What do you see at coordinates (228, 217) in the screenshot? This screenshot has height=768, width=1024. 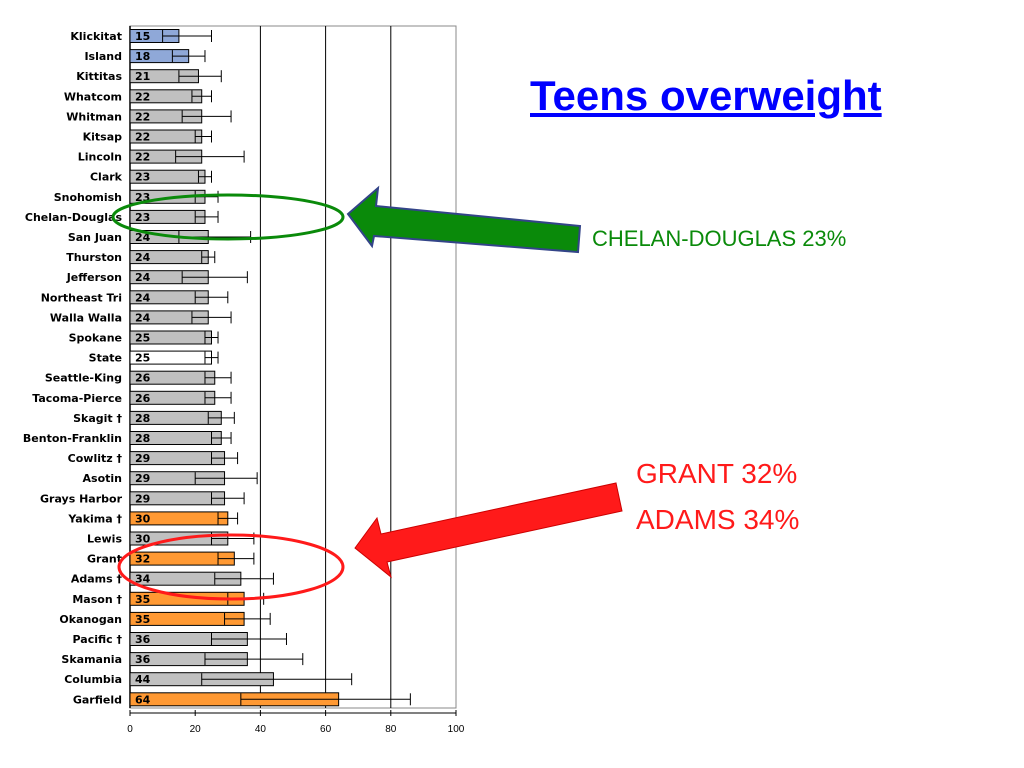 I see `chelan-highlight-ellipse` at bounding box center [228, 217].